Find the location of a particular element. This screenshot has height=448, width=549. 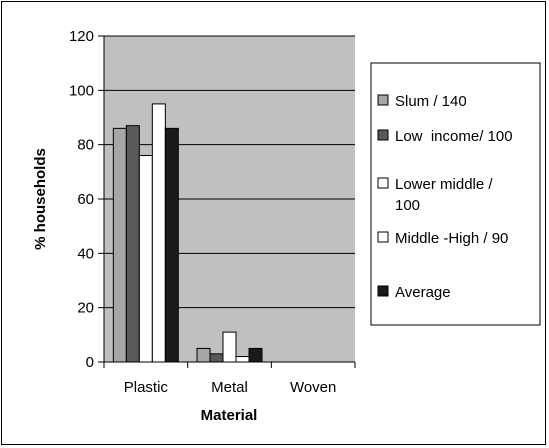

x-axis-title: Material is located at coordinates (229, 415).